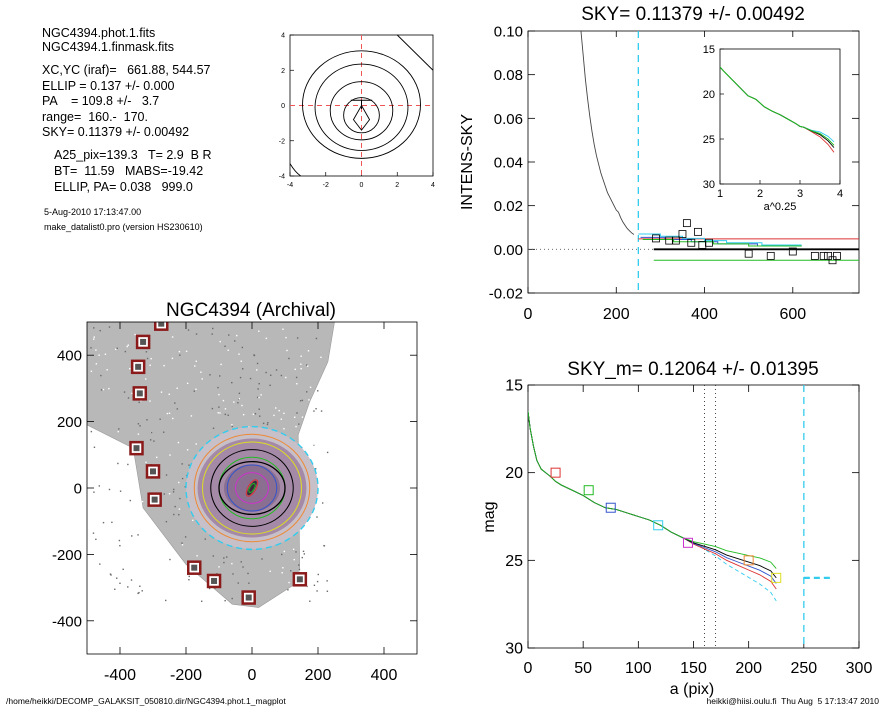  What do you see at coordinates (514, 473) in the screenshot?
I see `mag-ytick-label: 20` at bounding box center [514, 473].